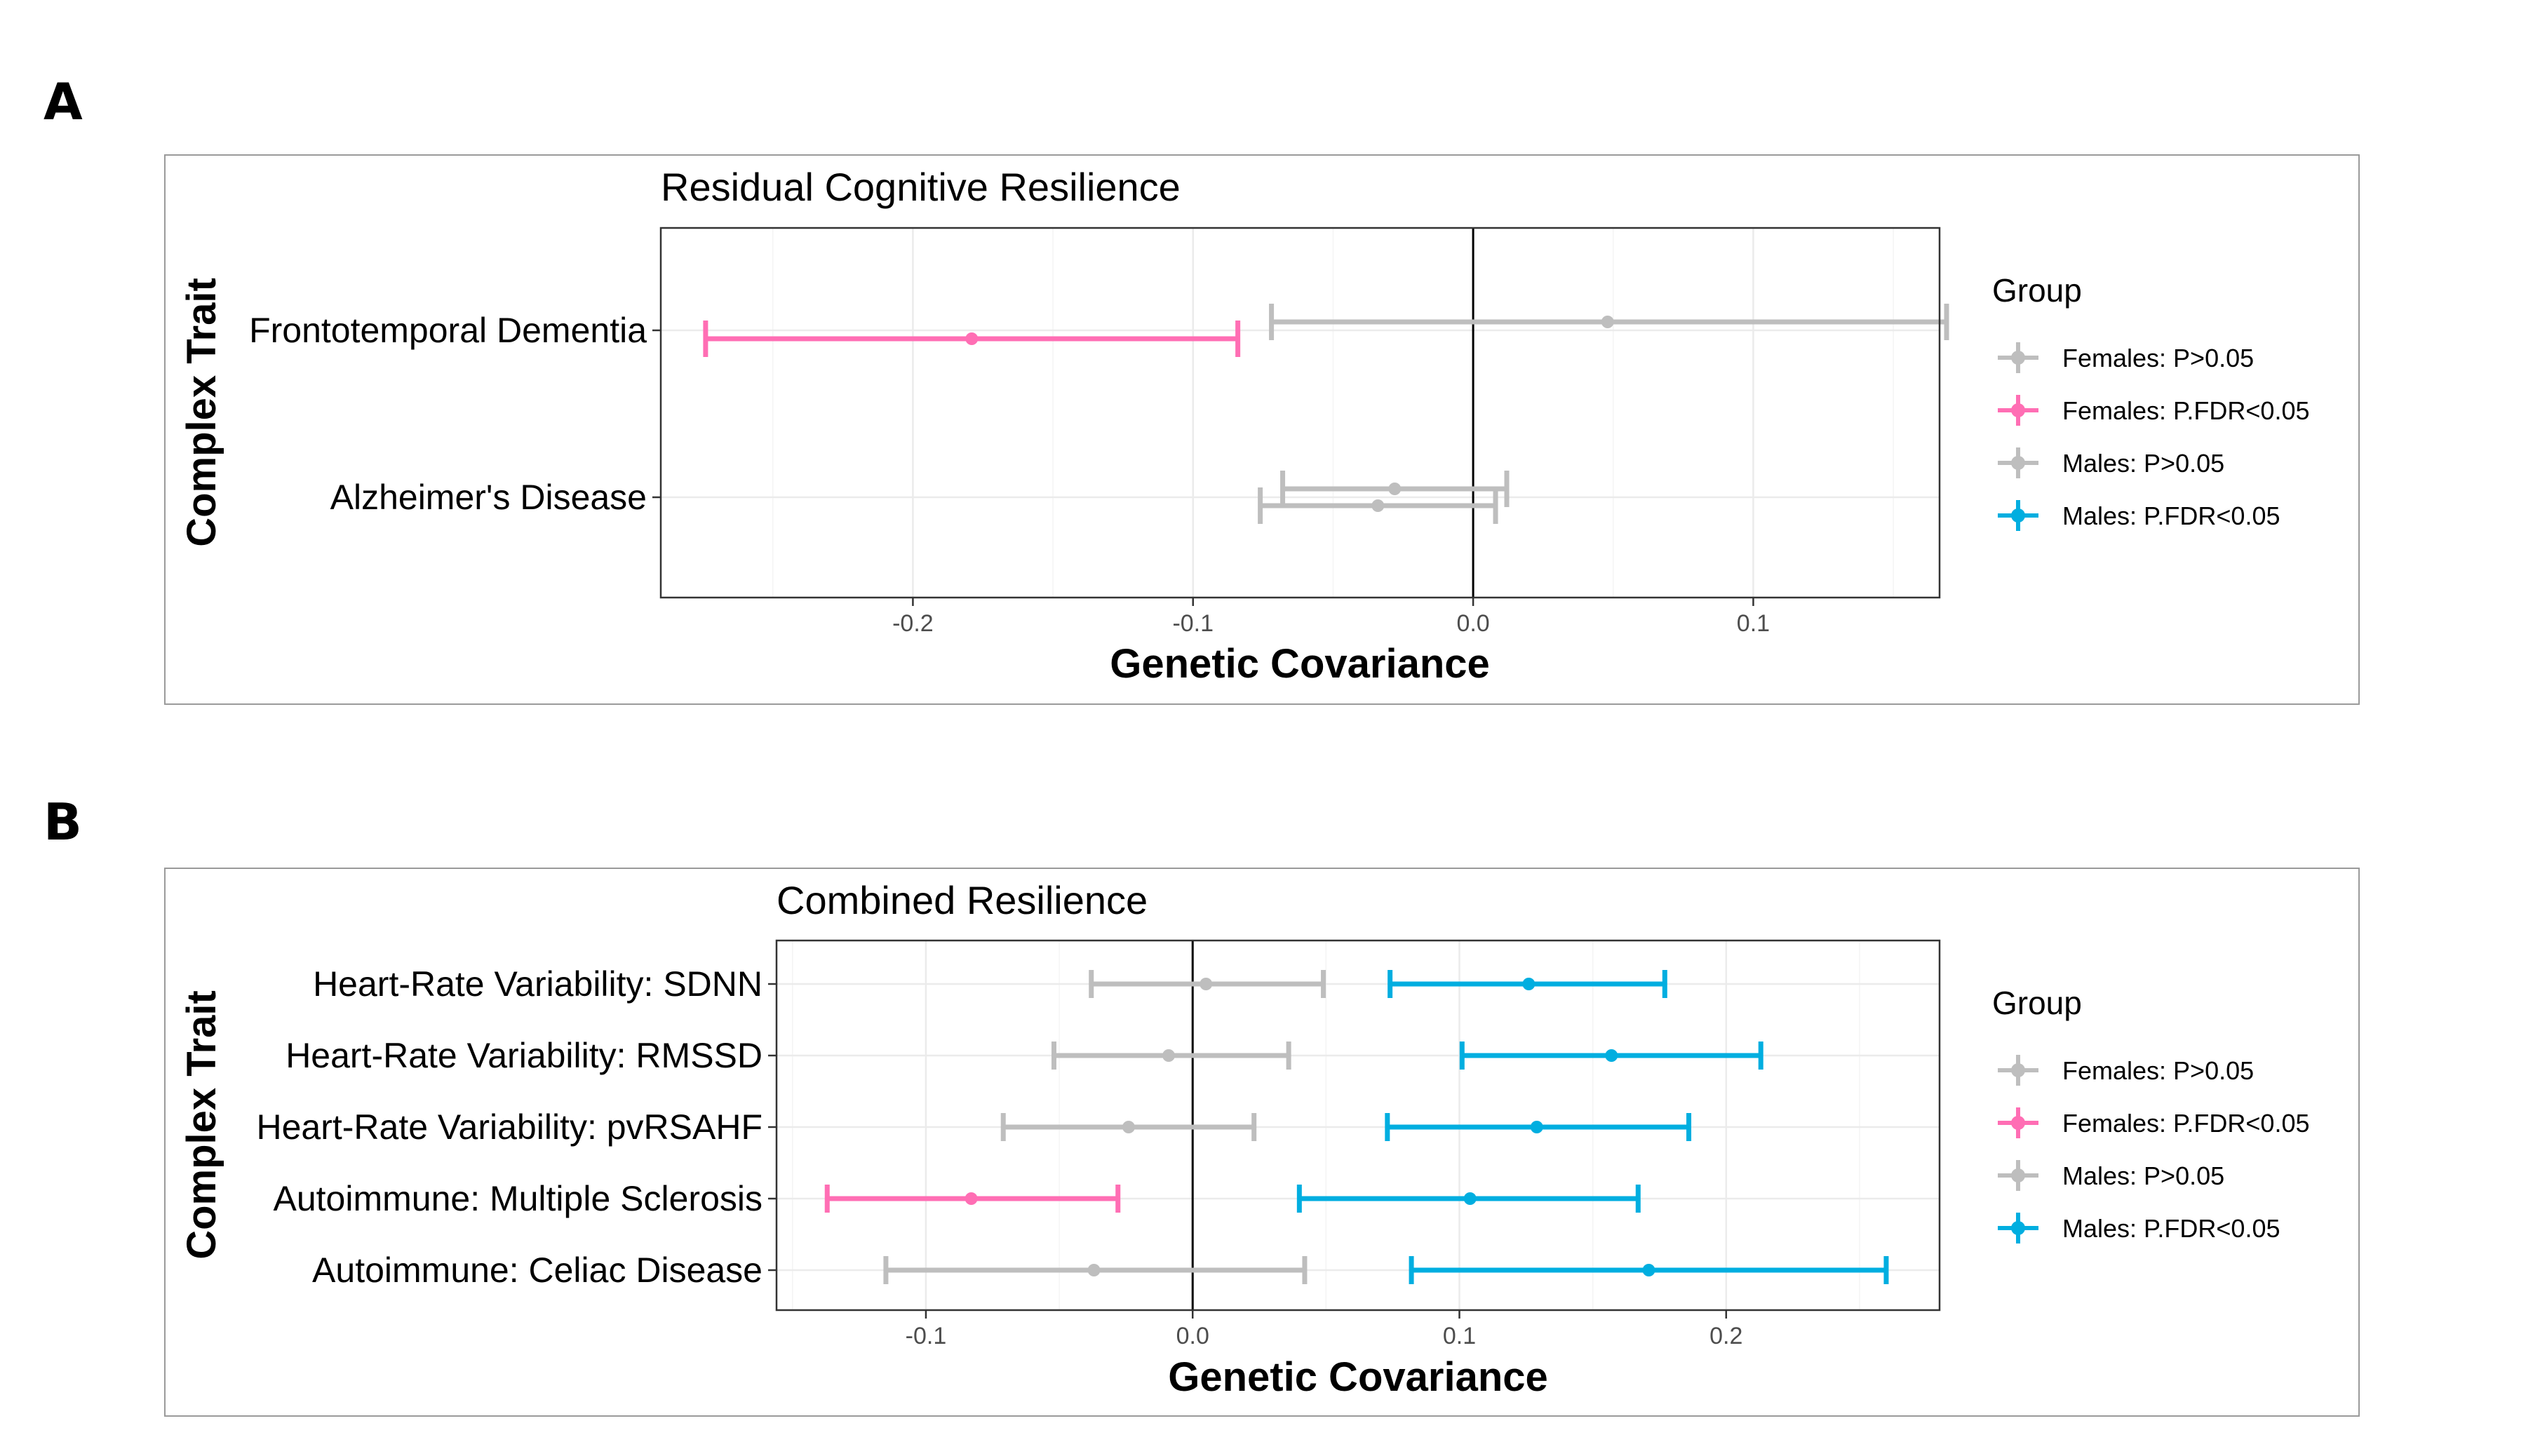  What do you see at coordinates (448, 330) in the screenshot?
I see `y-tick-label: Frontotemporal Dementia` at bounding box center [448, 330].